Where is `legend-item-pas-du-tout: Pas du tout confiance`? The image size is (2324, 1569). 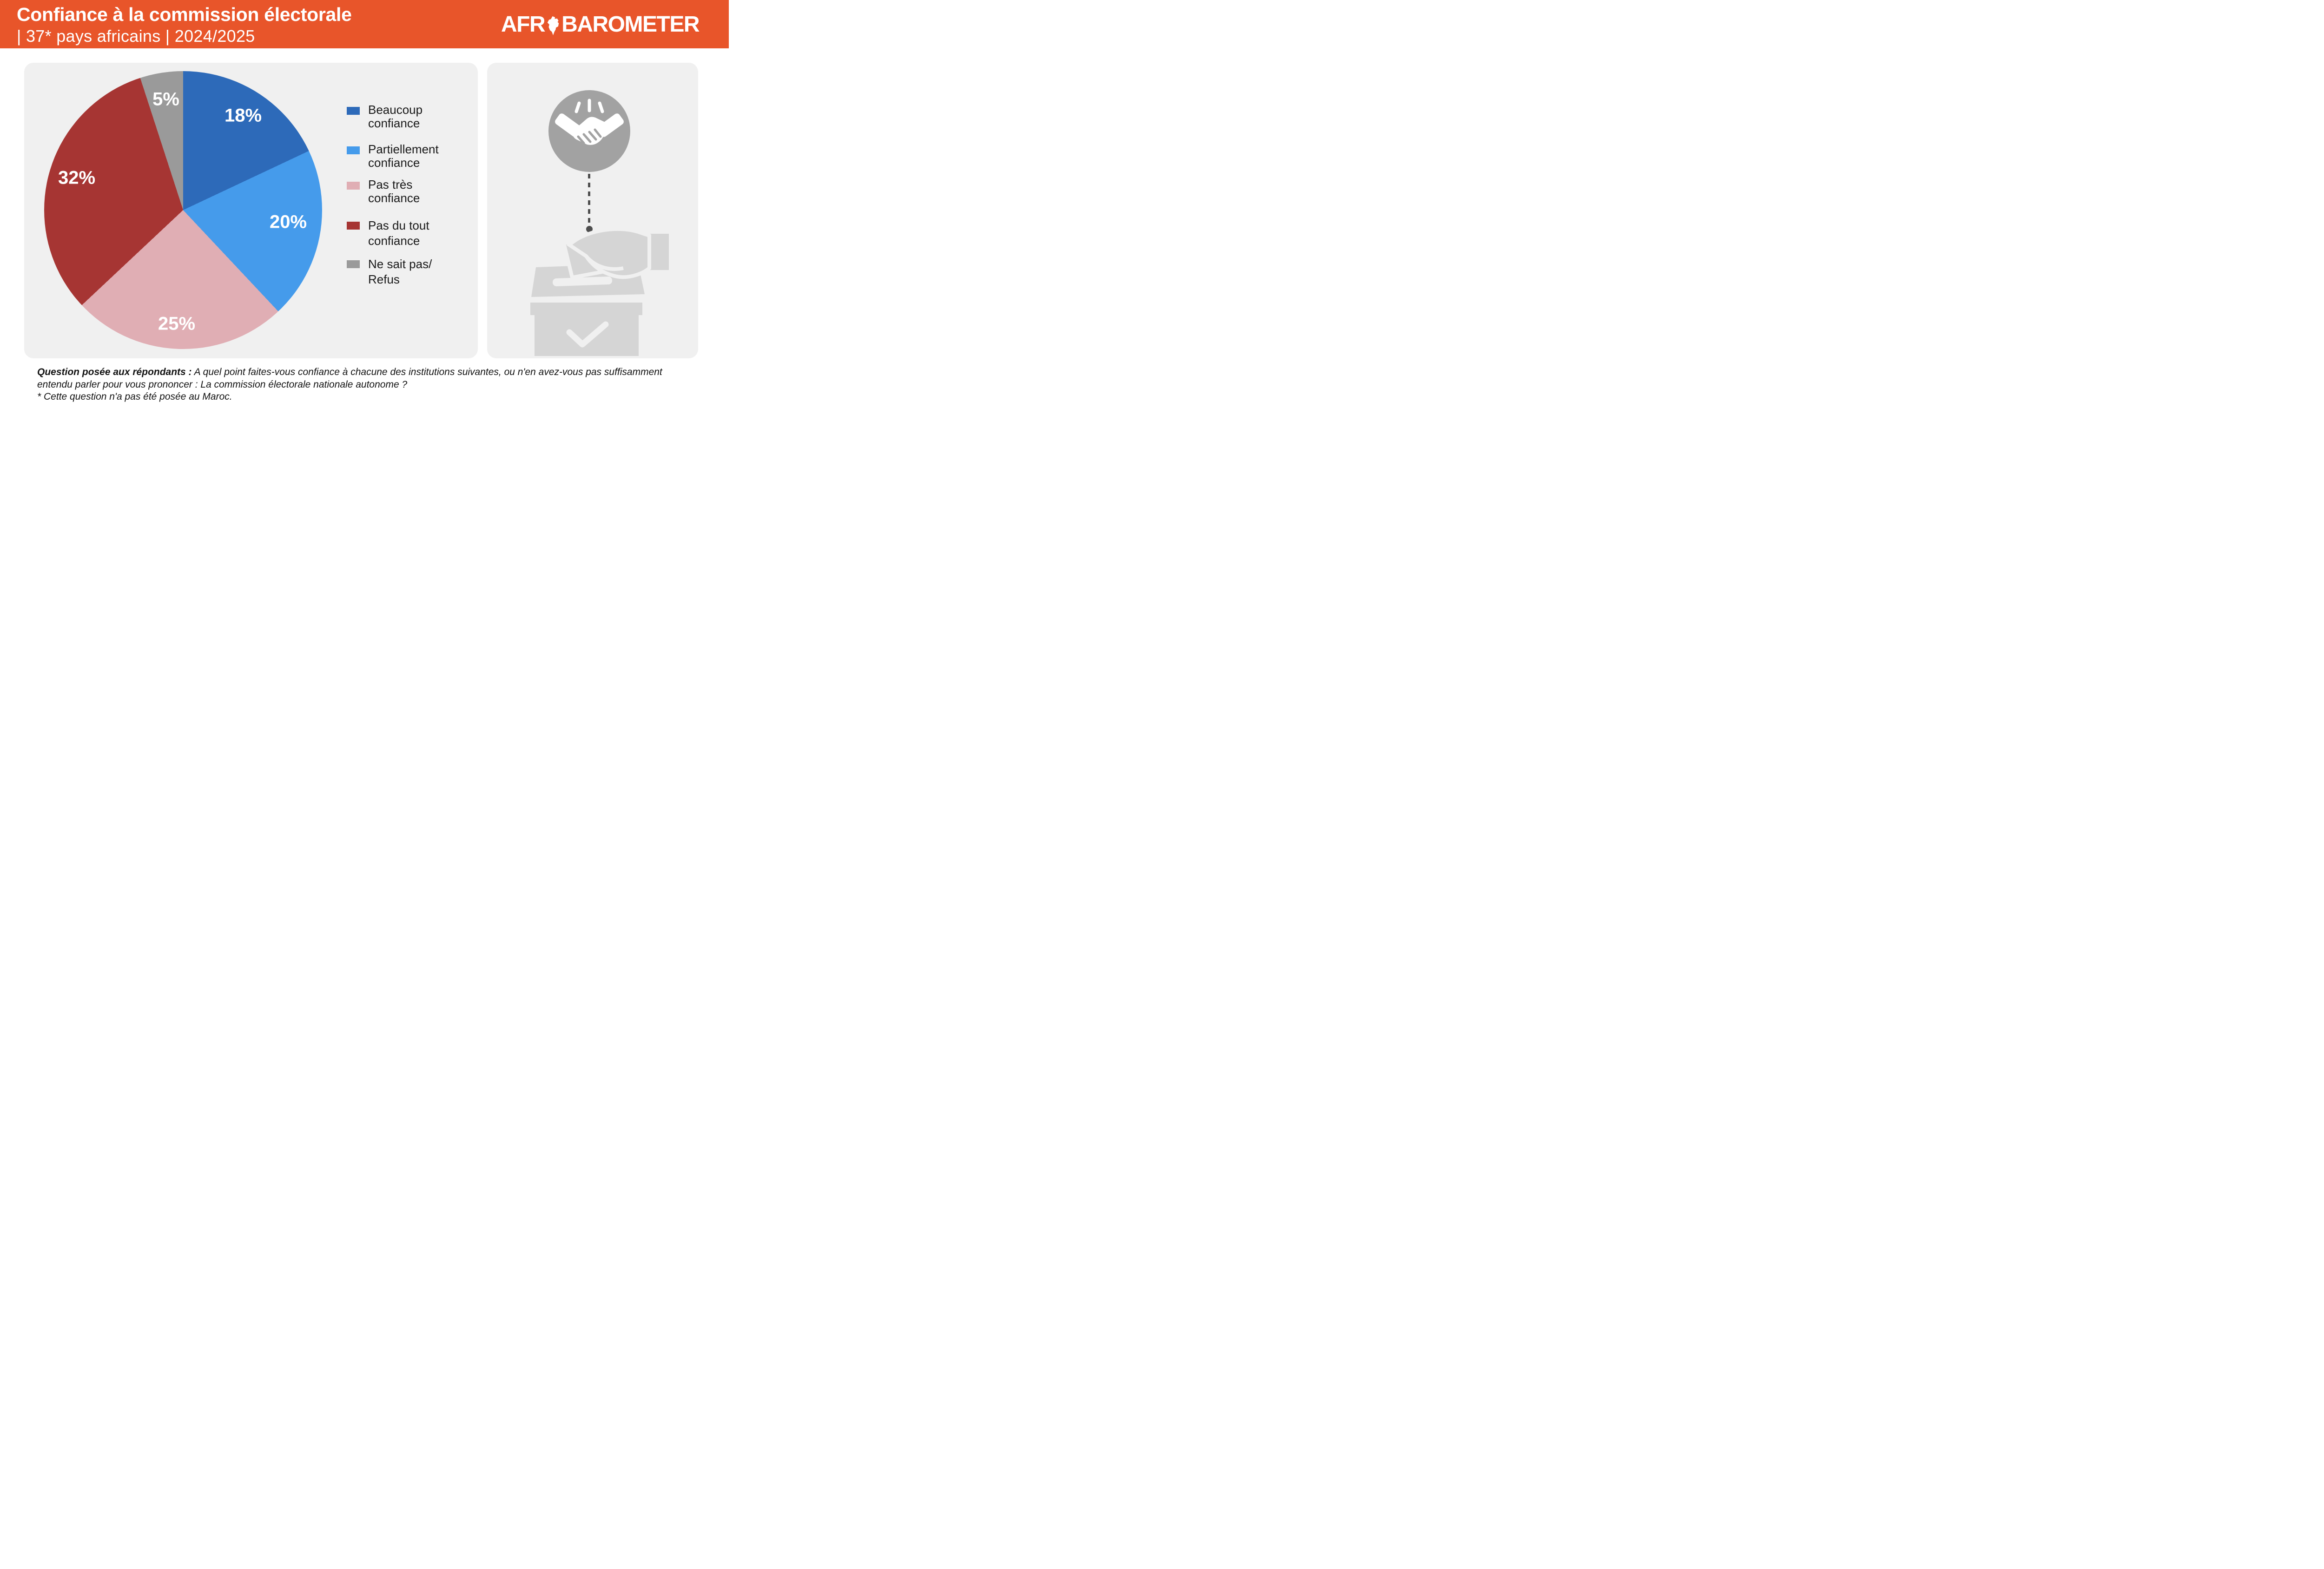 legend-item-pas-du-tout: Pas du tout confiance is located at coordinates (388, 233).